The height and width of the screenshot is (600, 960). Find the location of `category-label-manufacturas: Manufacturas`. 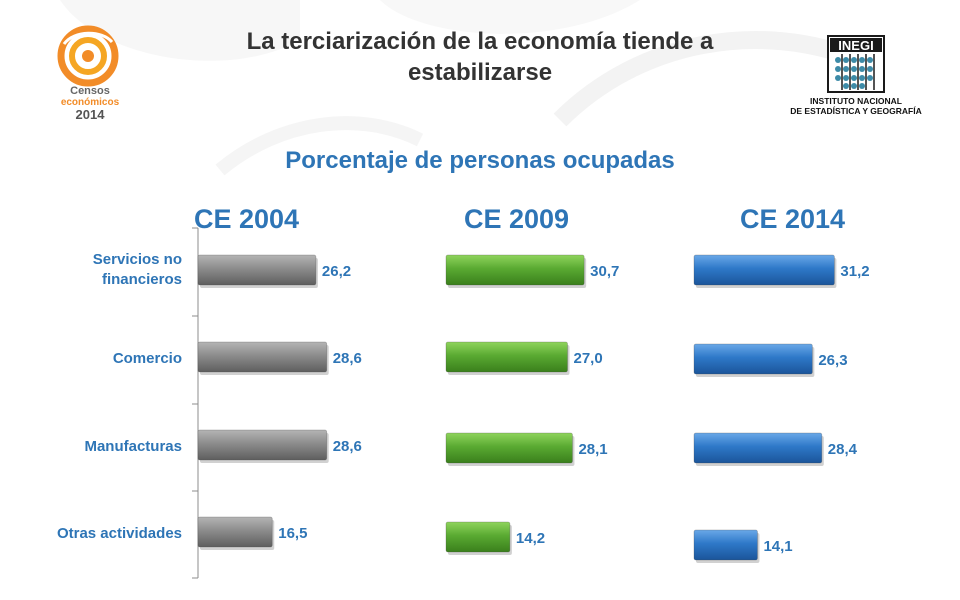

category-label-manufacturas: Manufacturas is located at coordinates (133, 446).